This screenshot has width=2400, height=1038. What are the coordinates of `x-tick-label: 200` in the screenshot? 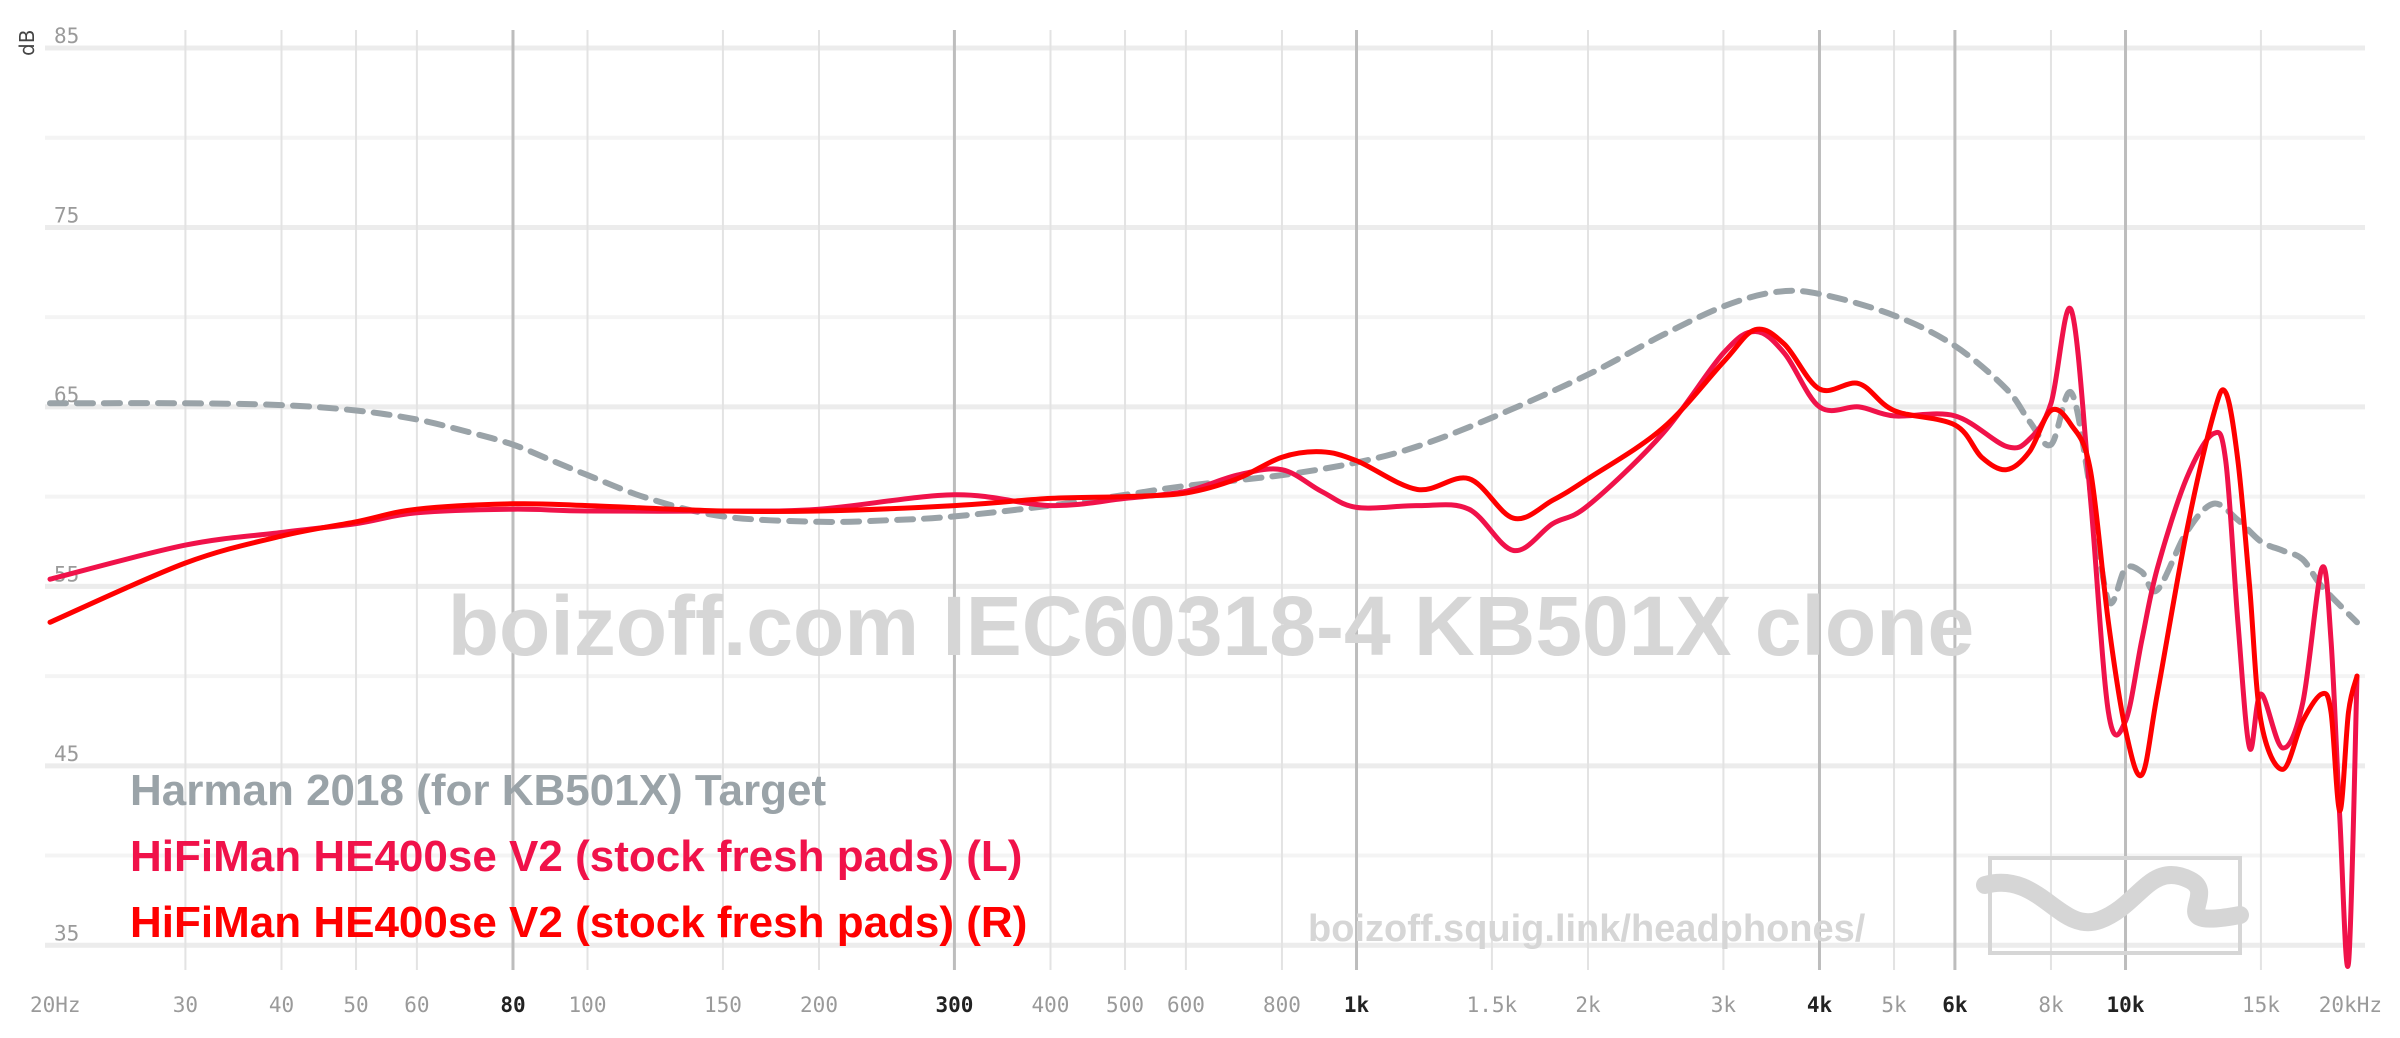 It's located at (819, 1005).